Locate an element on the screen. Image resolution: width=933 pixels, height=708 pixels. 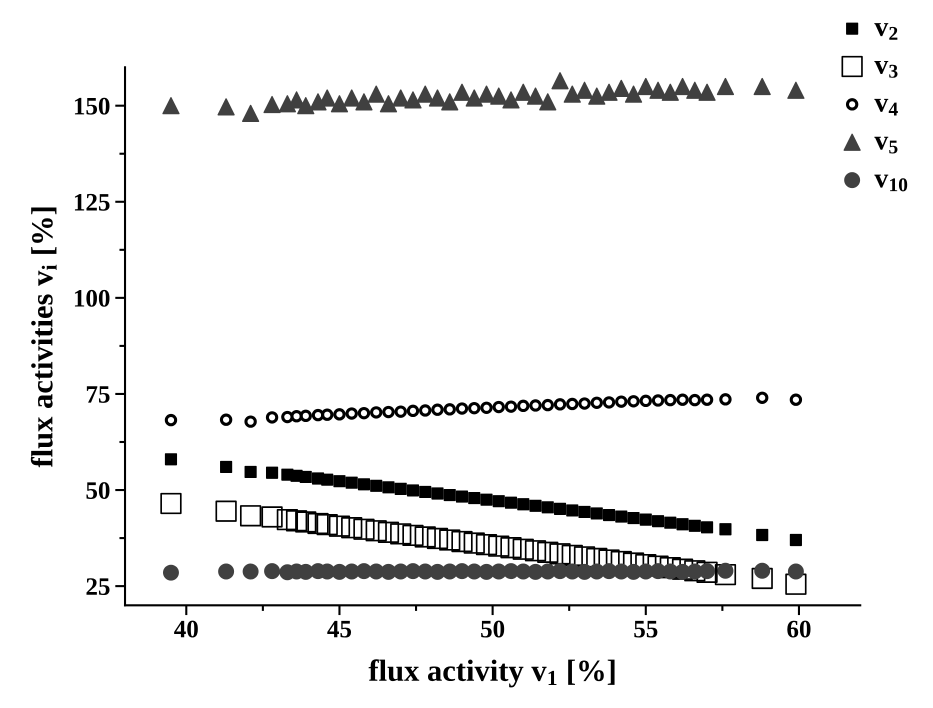
x-tick-label: 60 is located at coordinates (799, 629).